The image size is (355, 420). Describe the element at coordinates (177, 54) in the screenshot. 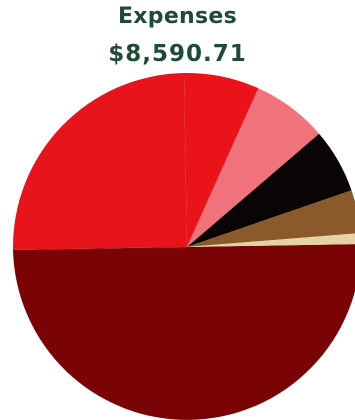

I see `chart-total: $8,590.71` at that location.